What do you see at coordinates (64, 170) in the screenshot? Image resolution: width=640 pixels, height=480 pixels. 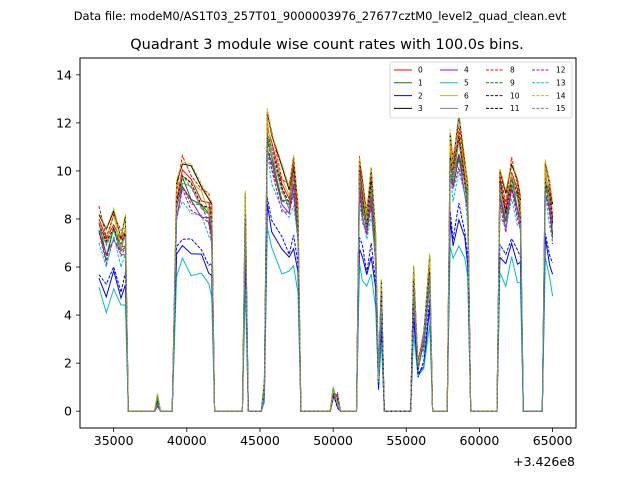 I see `y-tick-label: 10` at bounding box center [64, 170].